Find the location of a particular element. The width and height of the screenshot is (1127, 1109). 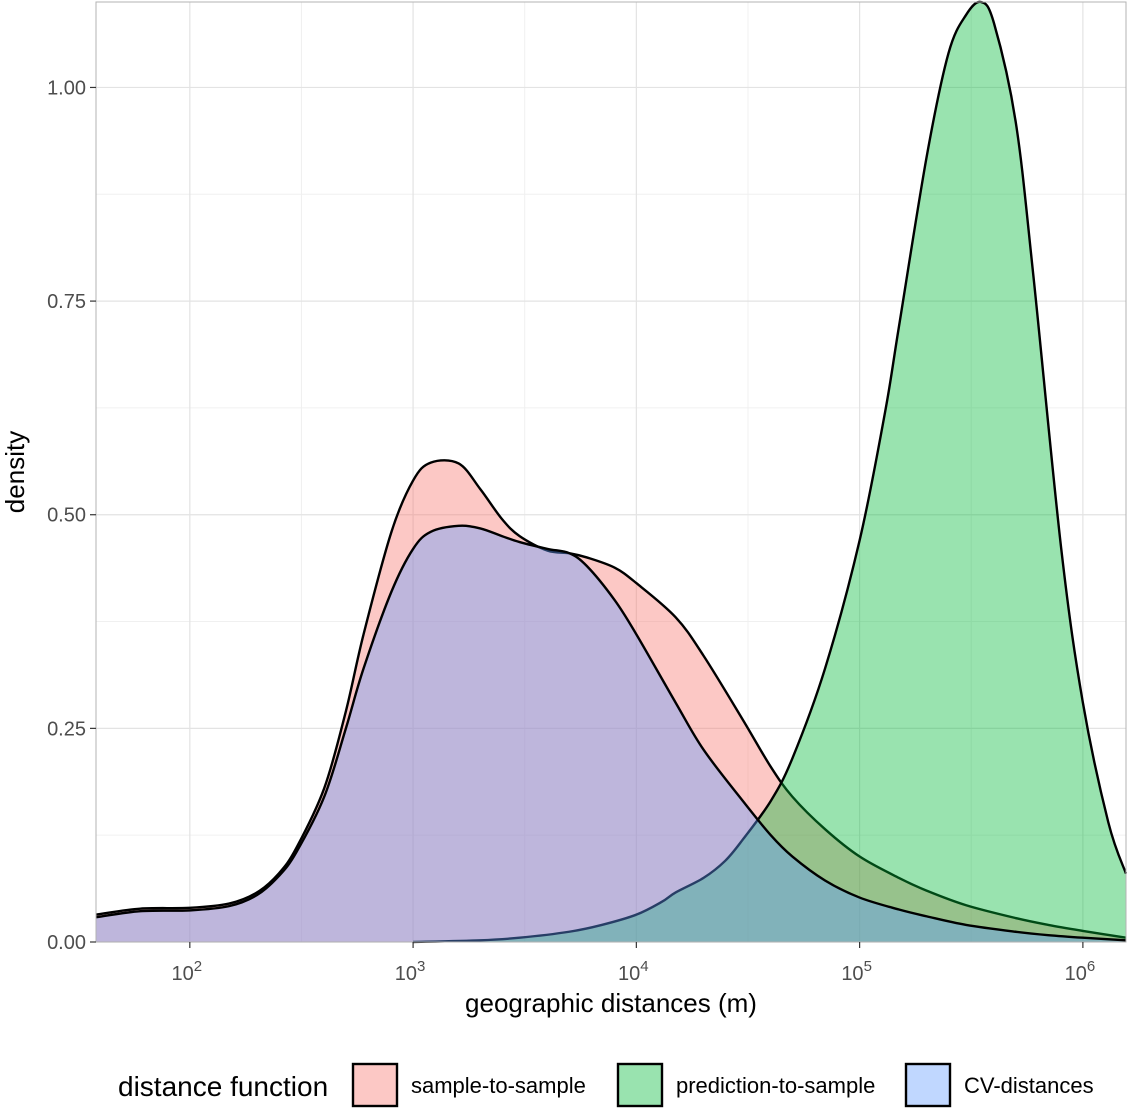

x-tick-label: 10⁵ is located at coordinates (856, 971).